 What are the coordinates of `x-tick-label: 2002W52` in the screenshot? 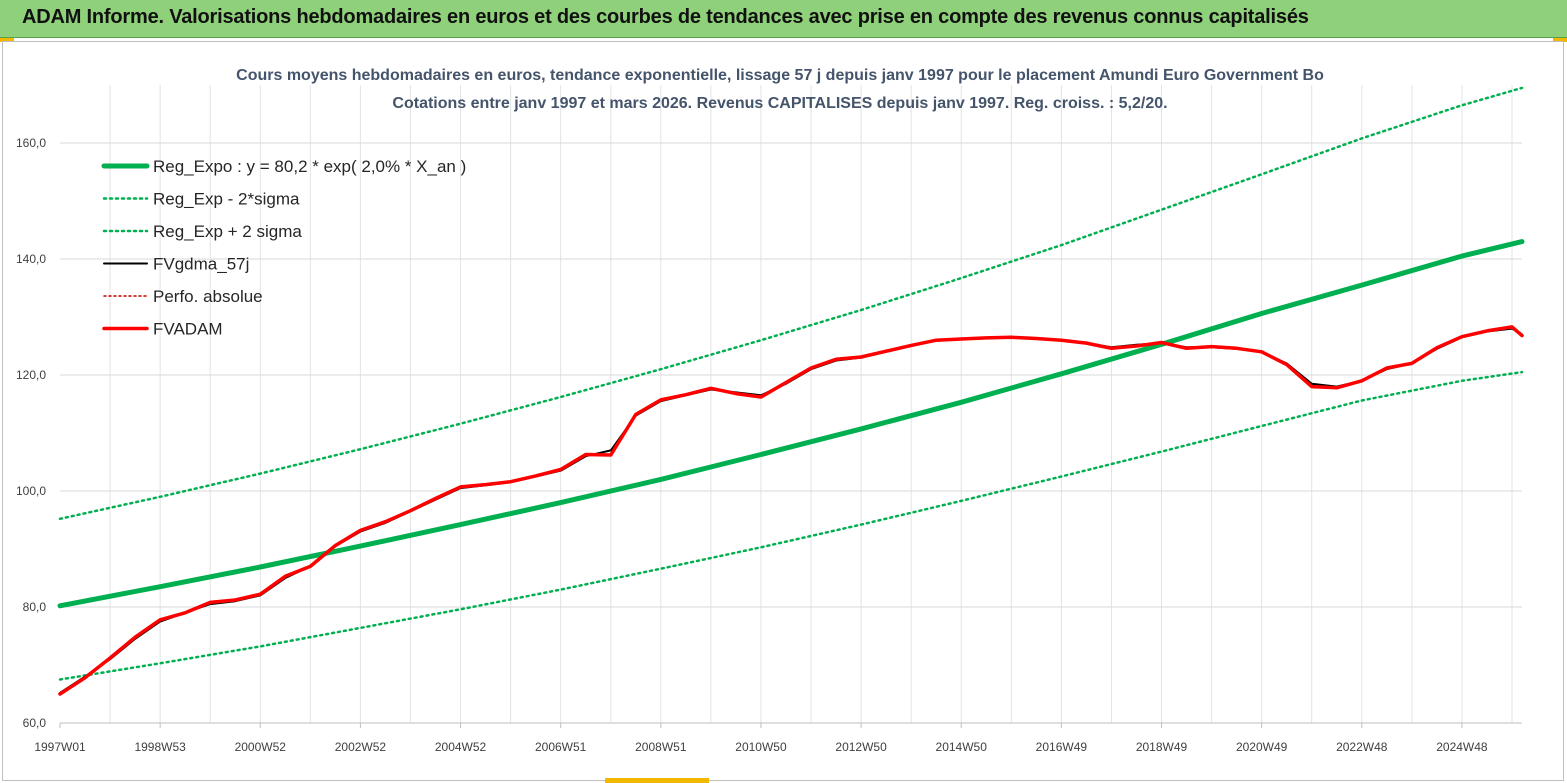 It's located at (361, 747).